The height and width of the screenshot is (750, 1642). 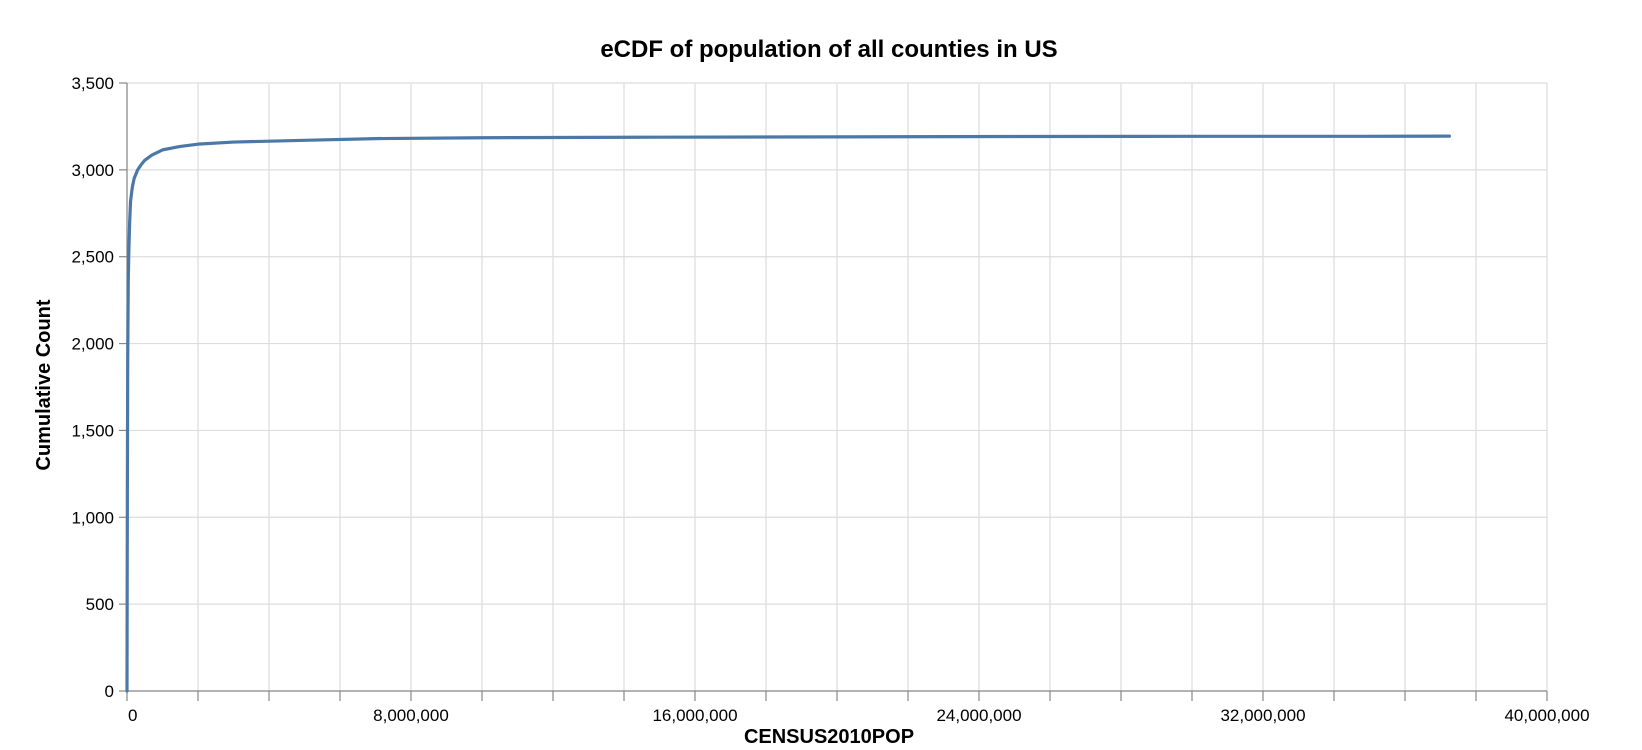 I want to click on x-tick-label: 40,000,000, so click(x=1546, y=715).